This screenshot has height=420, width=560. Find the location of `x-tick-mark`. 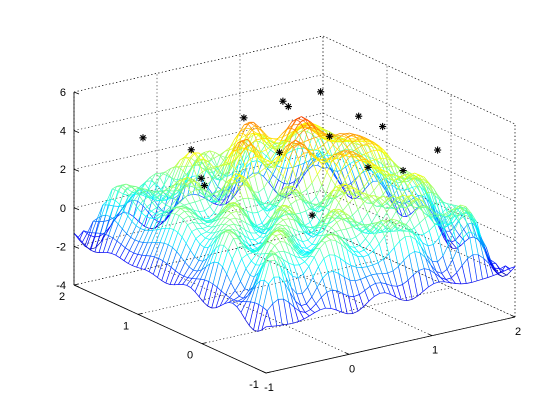

x-tick-mark is located at coordinates (430, 335).